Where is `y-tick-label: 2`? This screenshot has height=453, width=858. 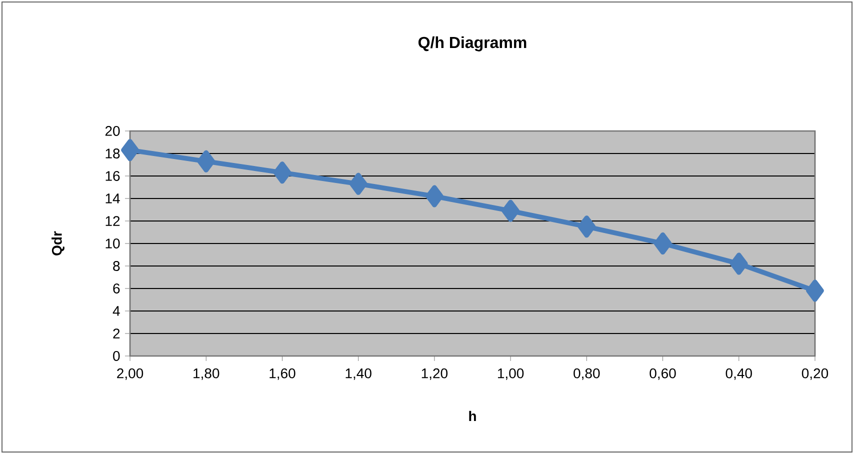 y-tick-label: 2 is located at coordinates (116, 333).